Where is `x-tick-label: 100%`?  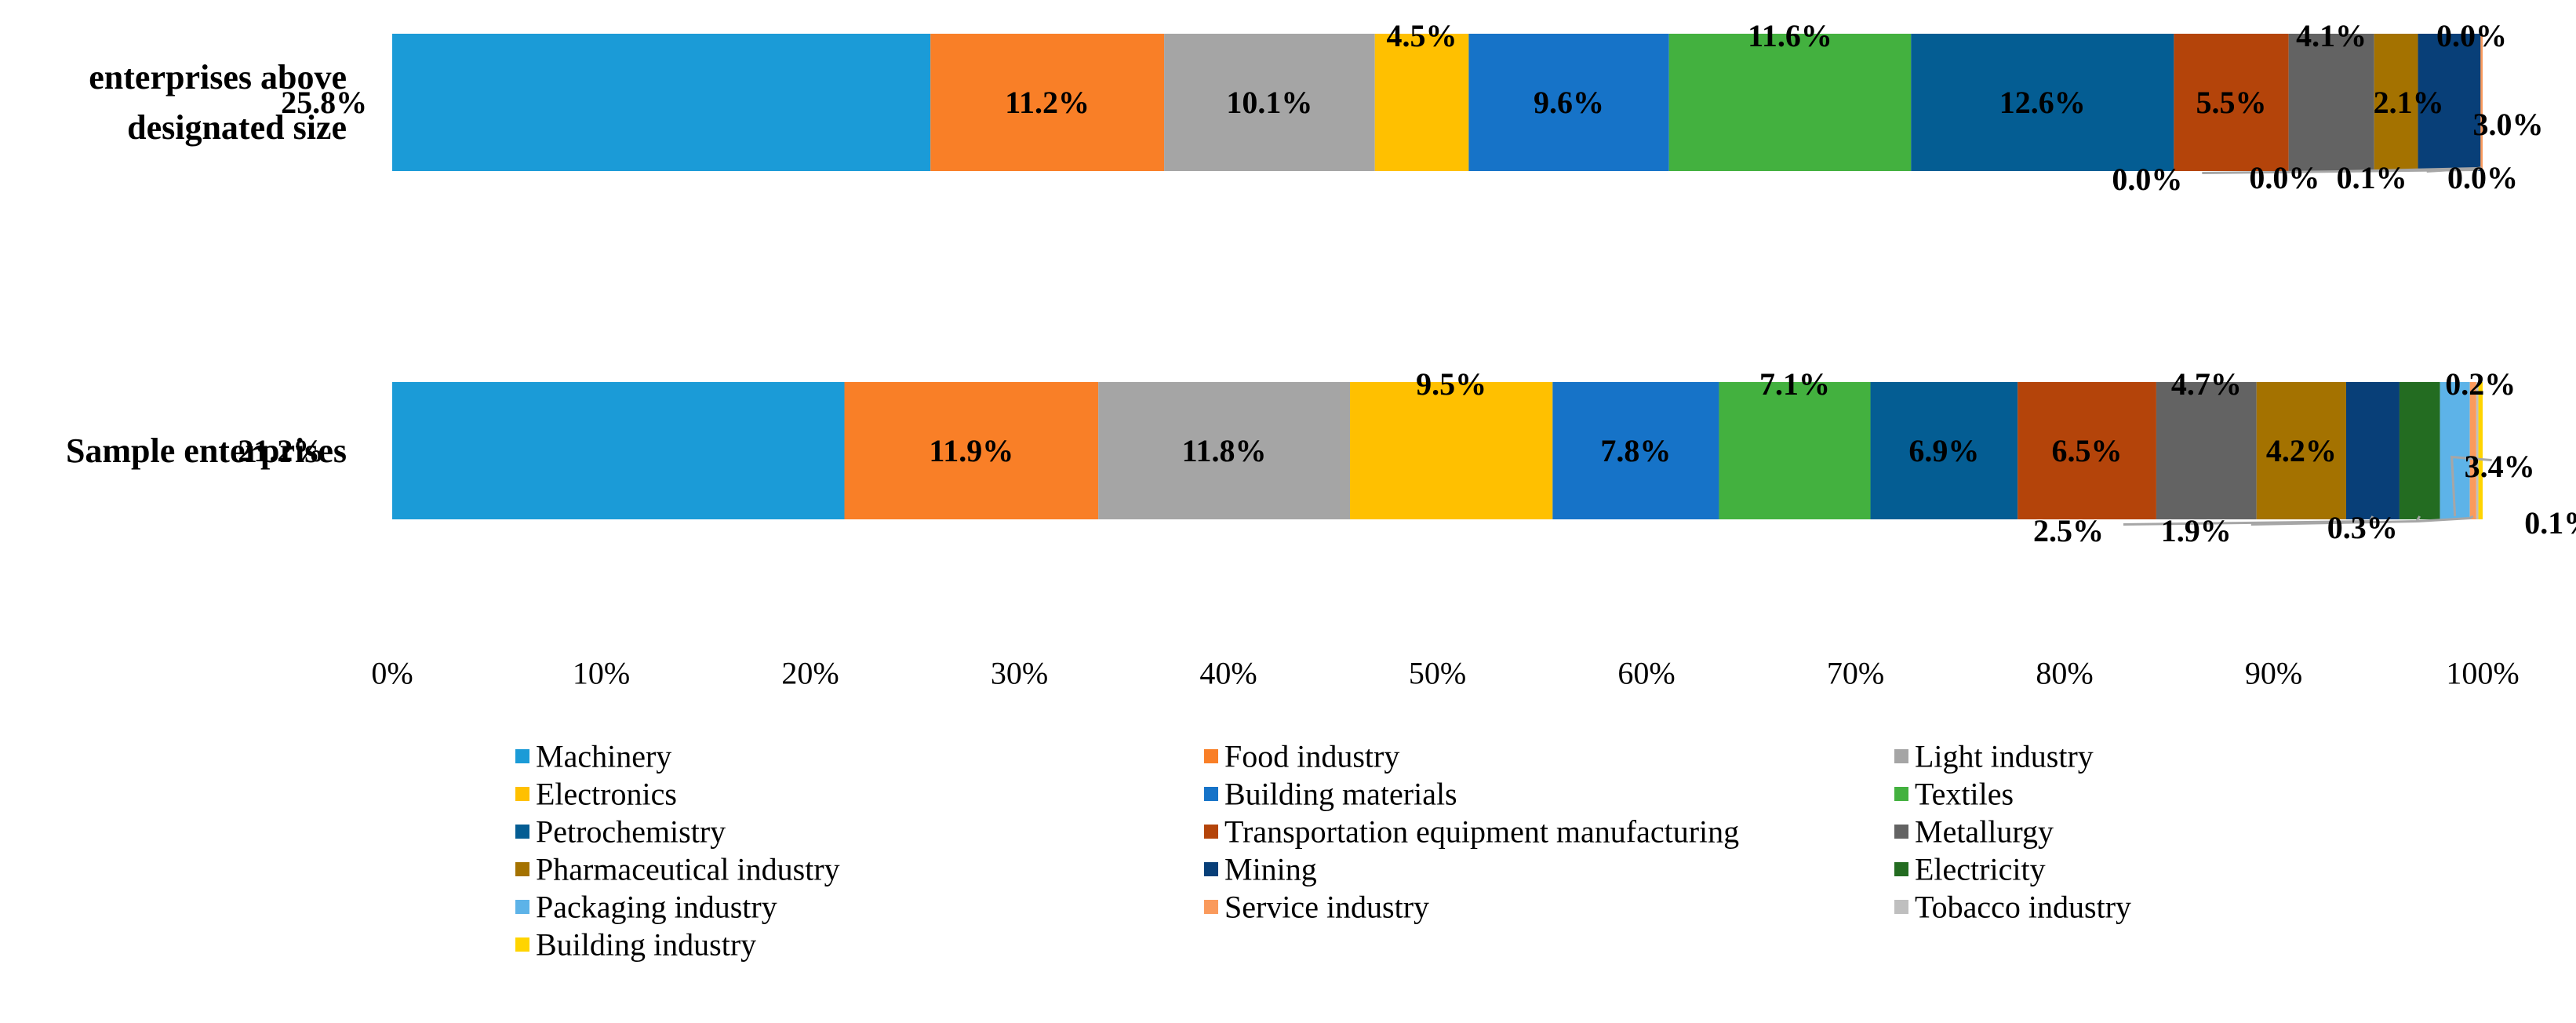 x-tick-label: 100% is located at coordinates (2482, 673).